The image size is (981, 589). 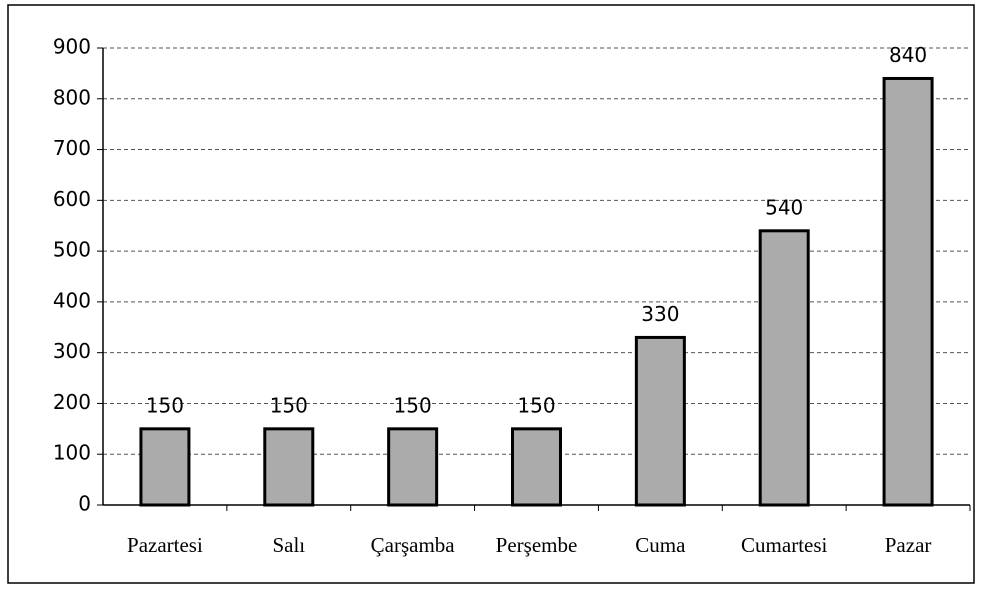 What do you see at coordinates (537, 545) in the screenshot?
I see `x-tick-label: Perşembe` at bounding box center [537, 545].